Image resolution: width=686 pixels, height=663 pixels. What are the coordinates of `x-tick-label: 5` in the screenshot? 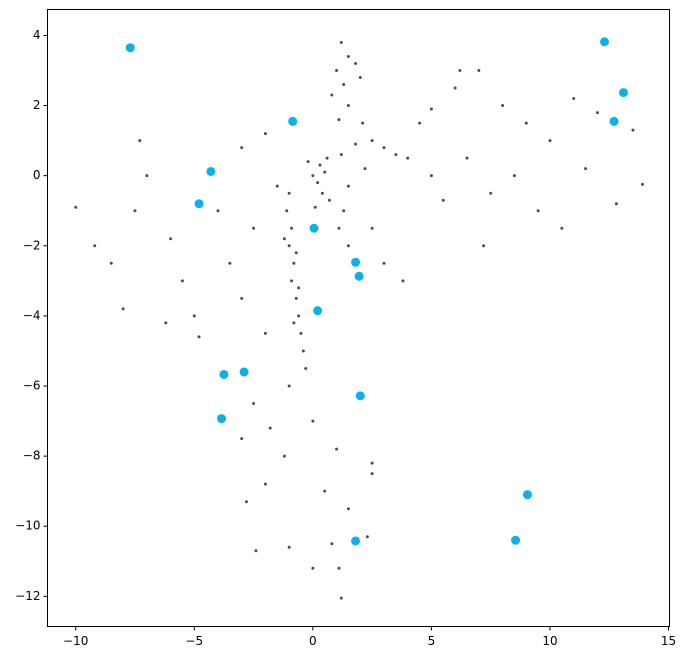 It's located at (432, 641).